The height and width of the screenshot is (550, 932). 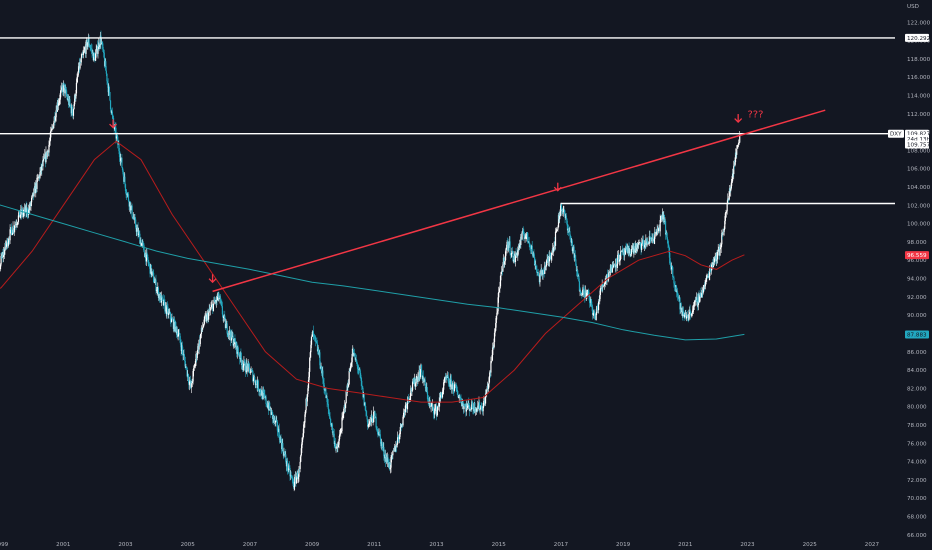 I want to click on symbol-tag: DXY, so click(x=896, y=133).